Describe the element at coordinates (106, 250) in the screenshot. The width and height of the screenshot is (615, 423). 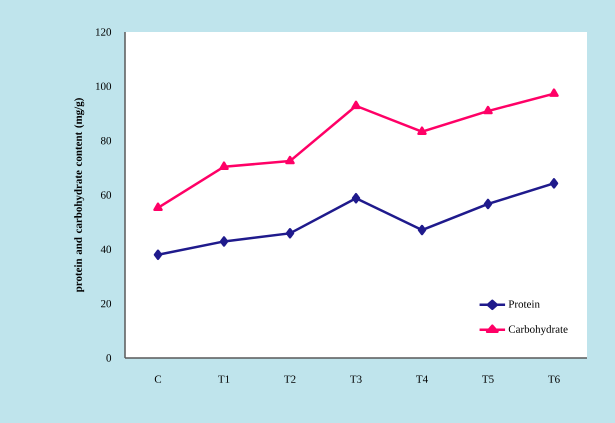
I see `y-tick-label: 40` at that location.